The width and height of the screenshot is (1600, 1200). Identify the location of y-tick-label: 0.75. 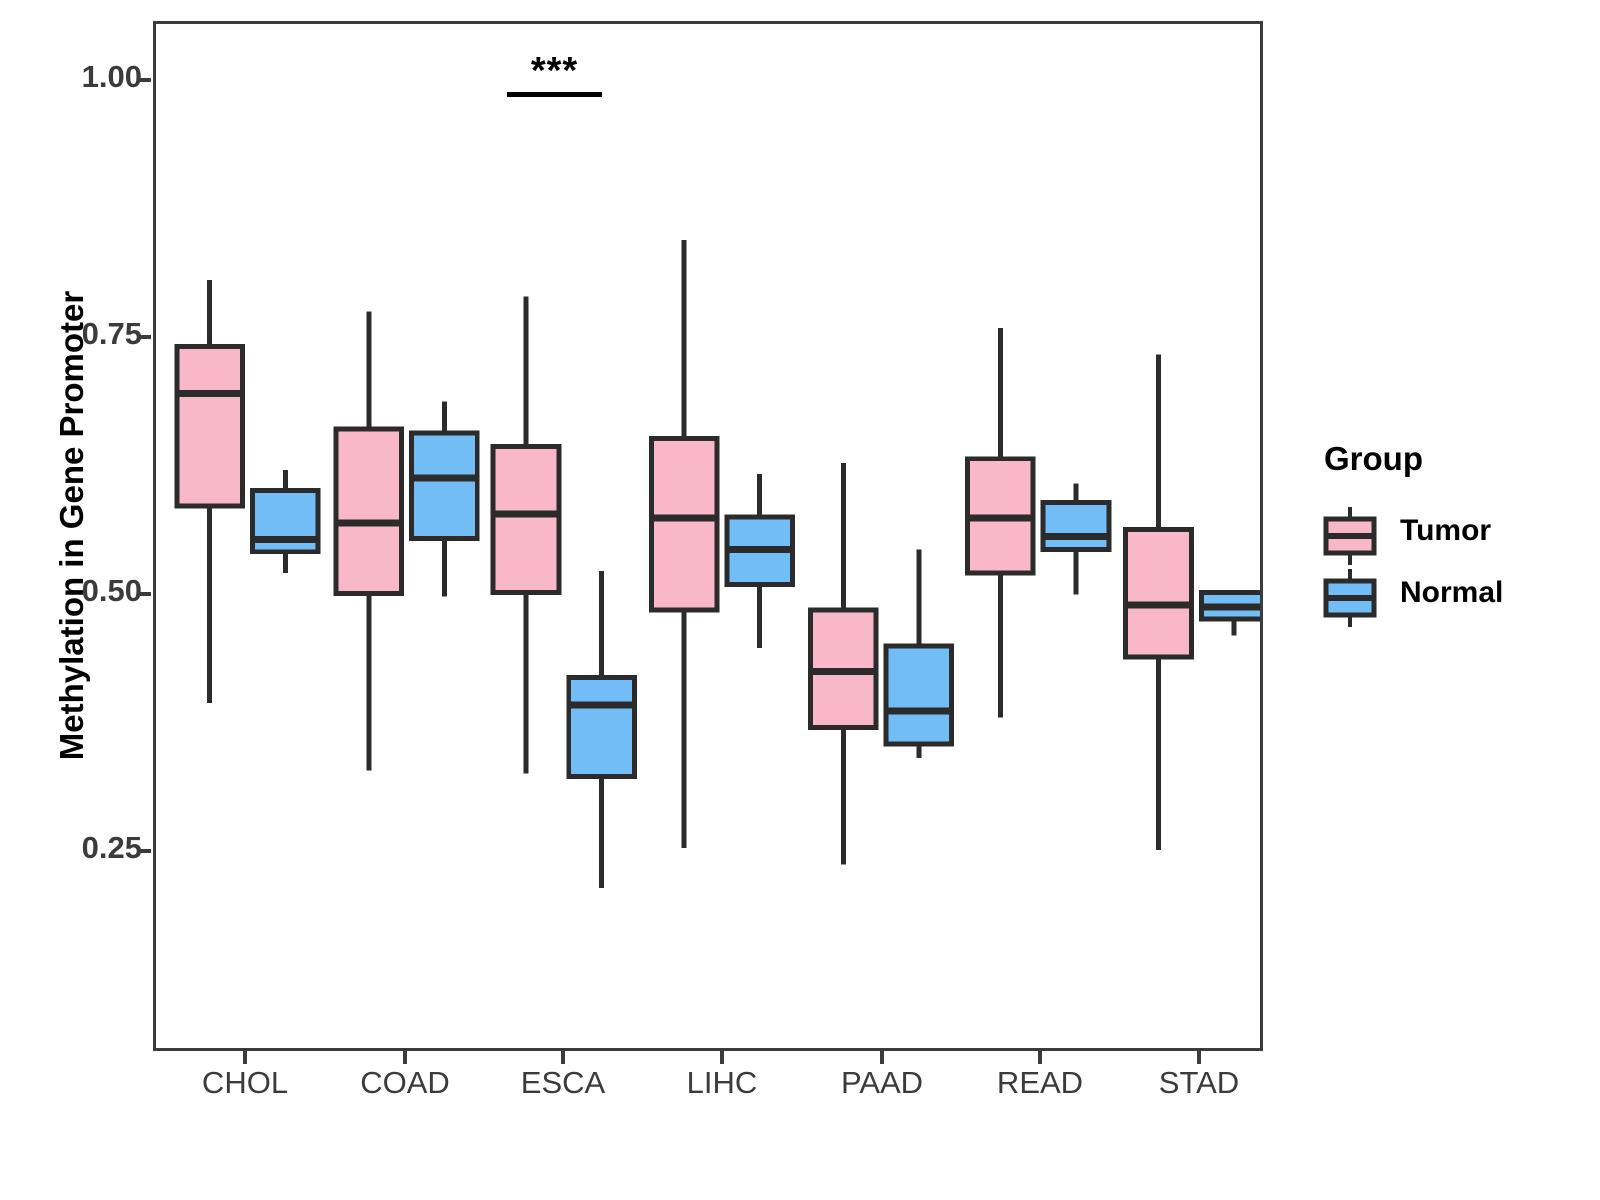
(111, 333).